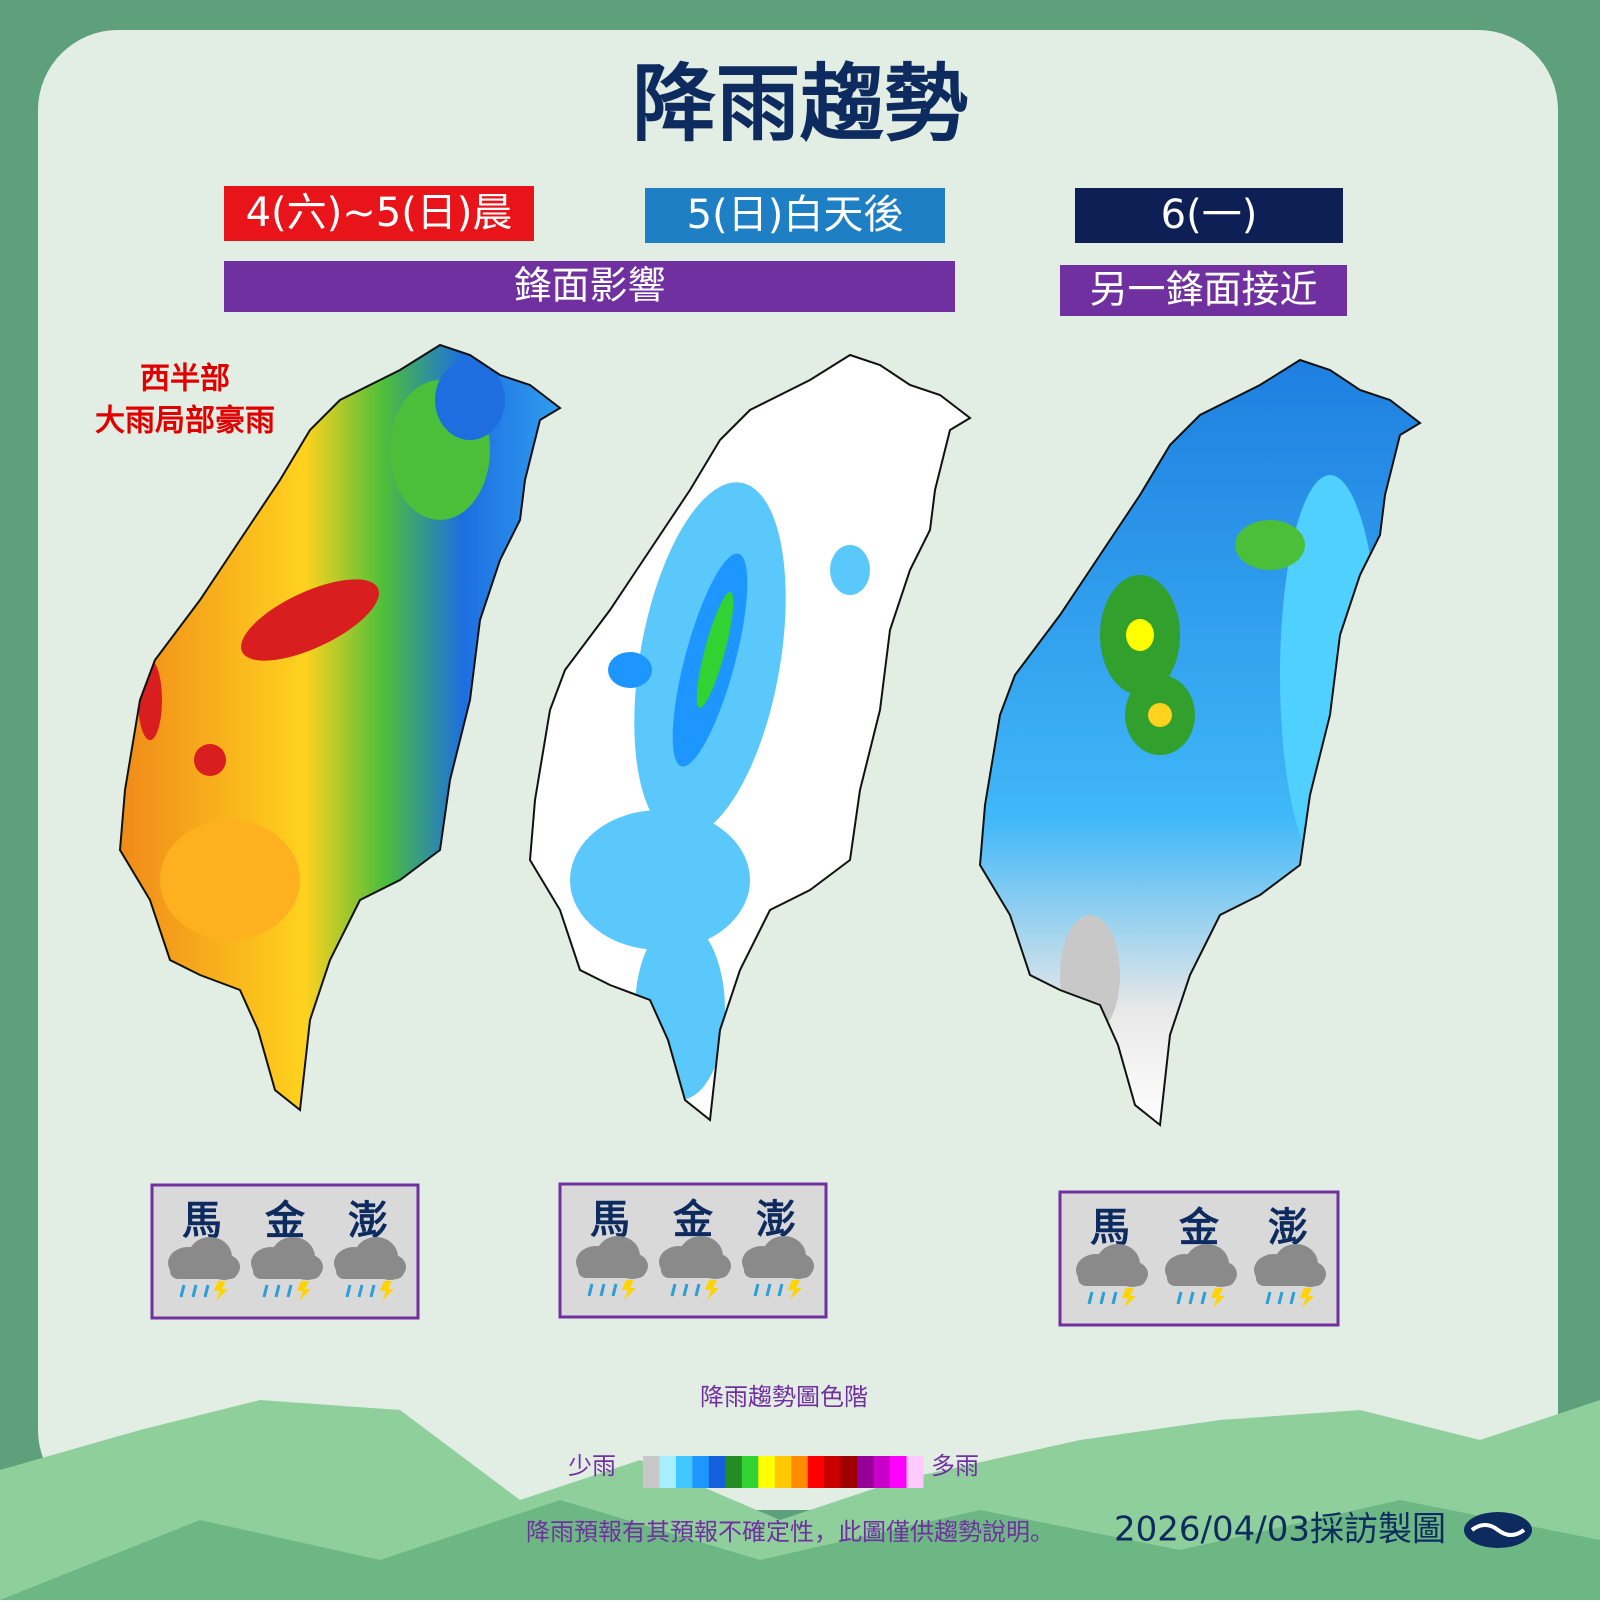 Image resolution: width=1600 pixels, height=1604 pixels. Describe the element at coordinates (784, 1397) in the screenshot. I see `legend-title: 降雨趨勢圖色階` at that location.